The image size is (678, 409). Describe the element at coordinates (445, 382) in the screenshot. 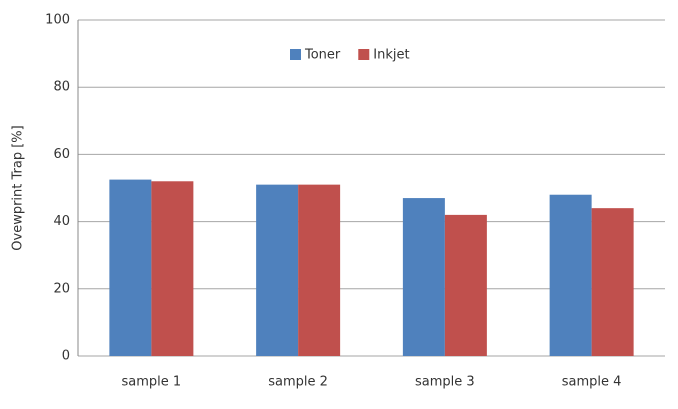

I see `x-tick-label: sample 3` at that location.